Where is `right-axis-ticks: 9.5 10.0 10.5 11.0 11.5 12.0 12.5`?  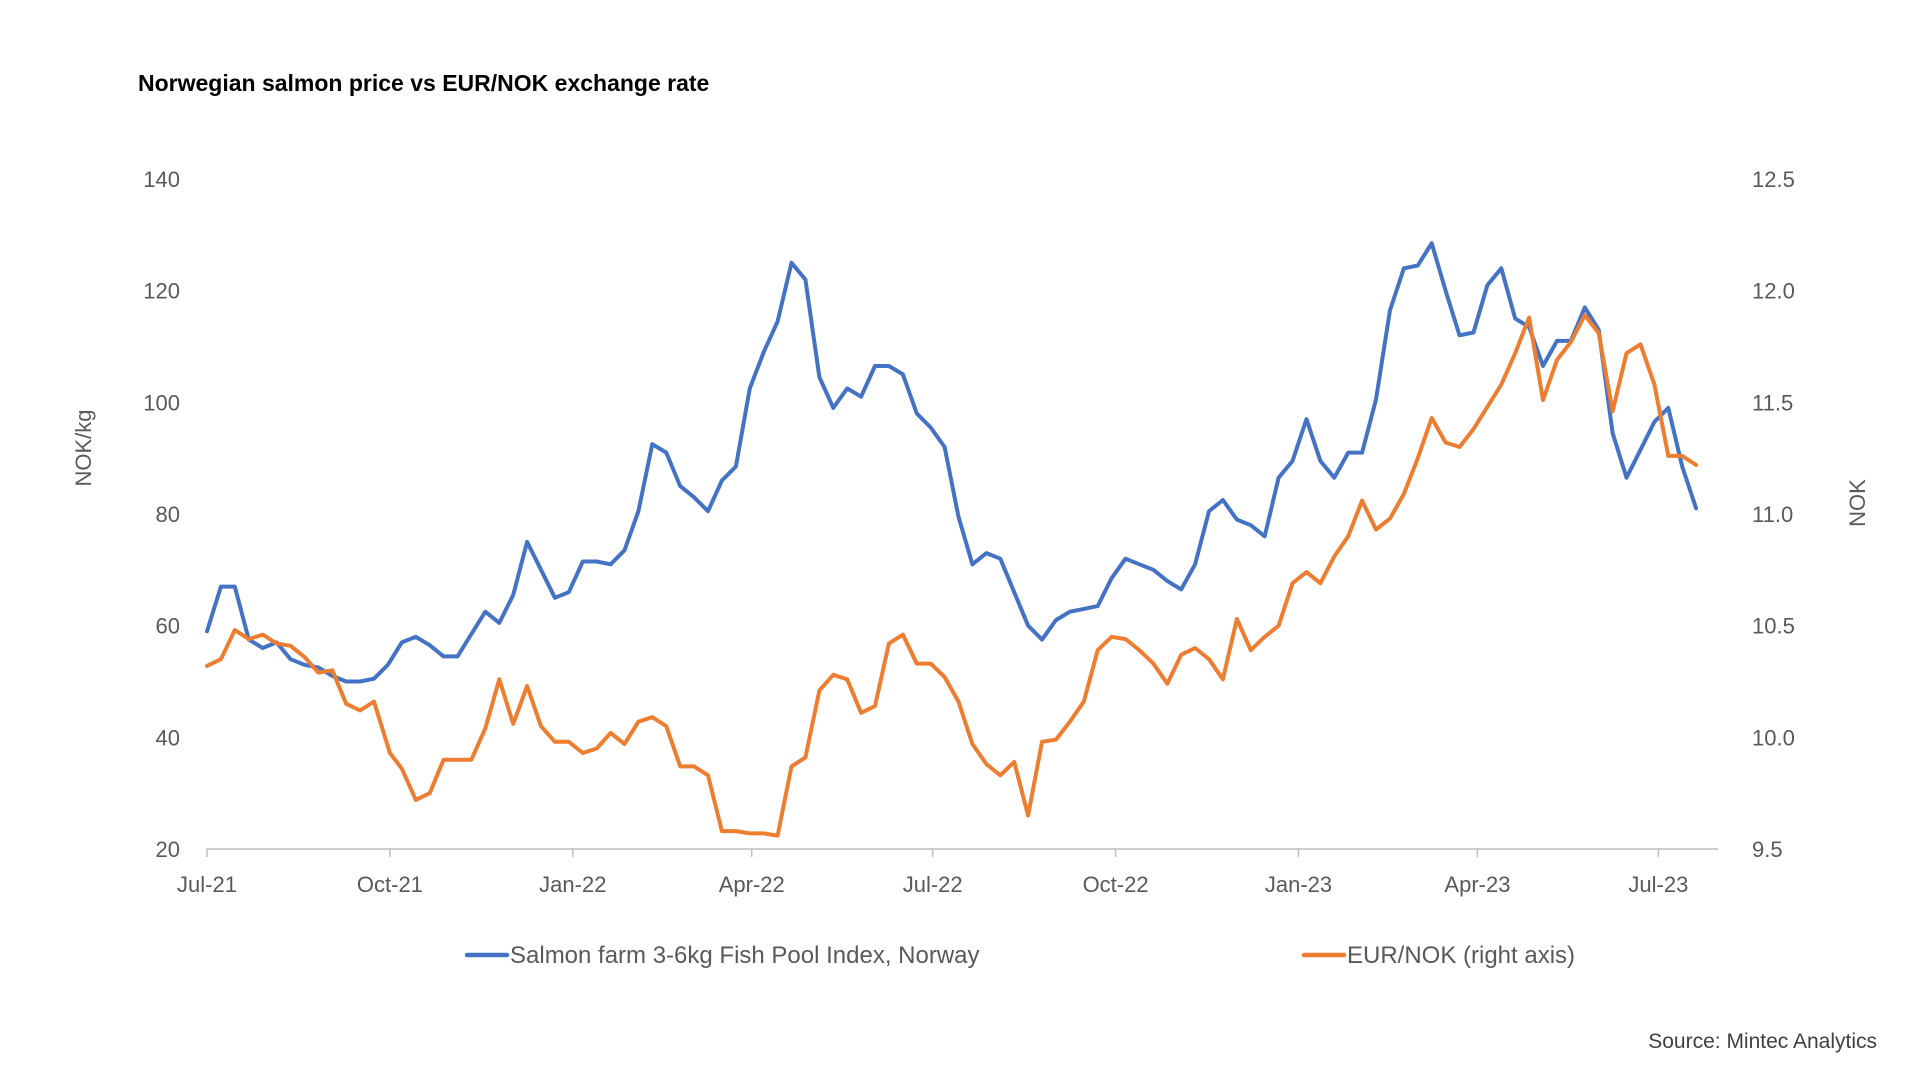
right-axis-ticks: 9.5 10.0 10.5 11.0 11.5 12.0 12.5 is located at coordinates (1773, 514).